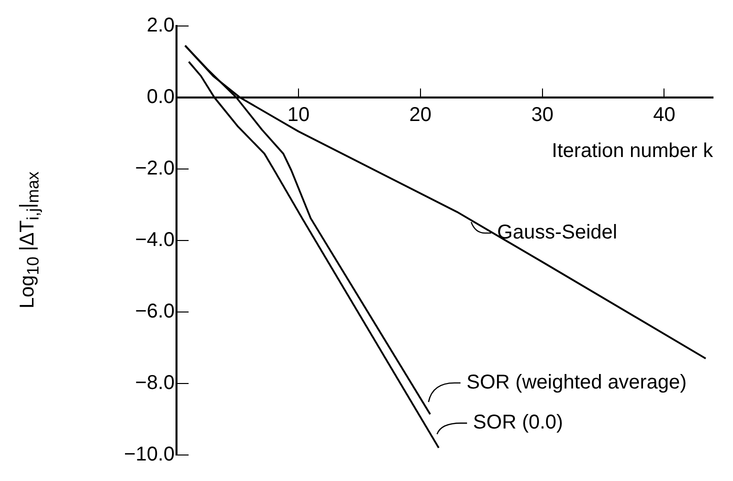  What do you see at coordinates (155, 383) in the screenshot?
I see `y-tick-label: −8.0` at bounding box center [155, 383].